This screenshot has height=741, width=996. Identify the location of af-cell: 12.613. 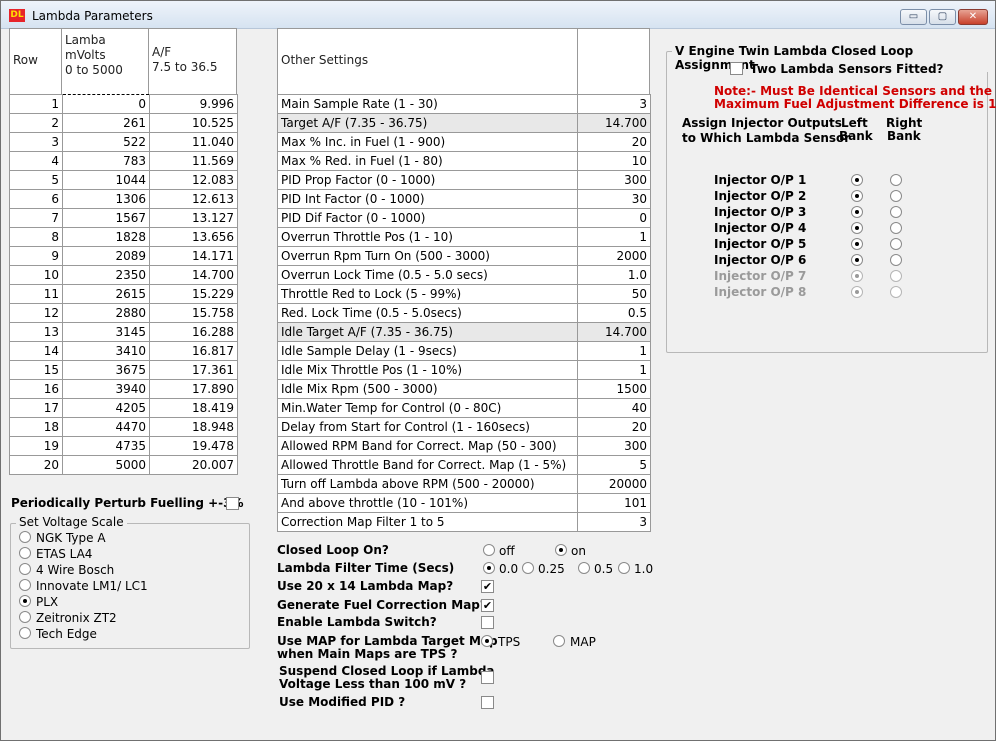
(193, 199).